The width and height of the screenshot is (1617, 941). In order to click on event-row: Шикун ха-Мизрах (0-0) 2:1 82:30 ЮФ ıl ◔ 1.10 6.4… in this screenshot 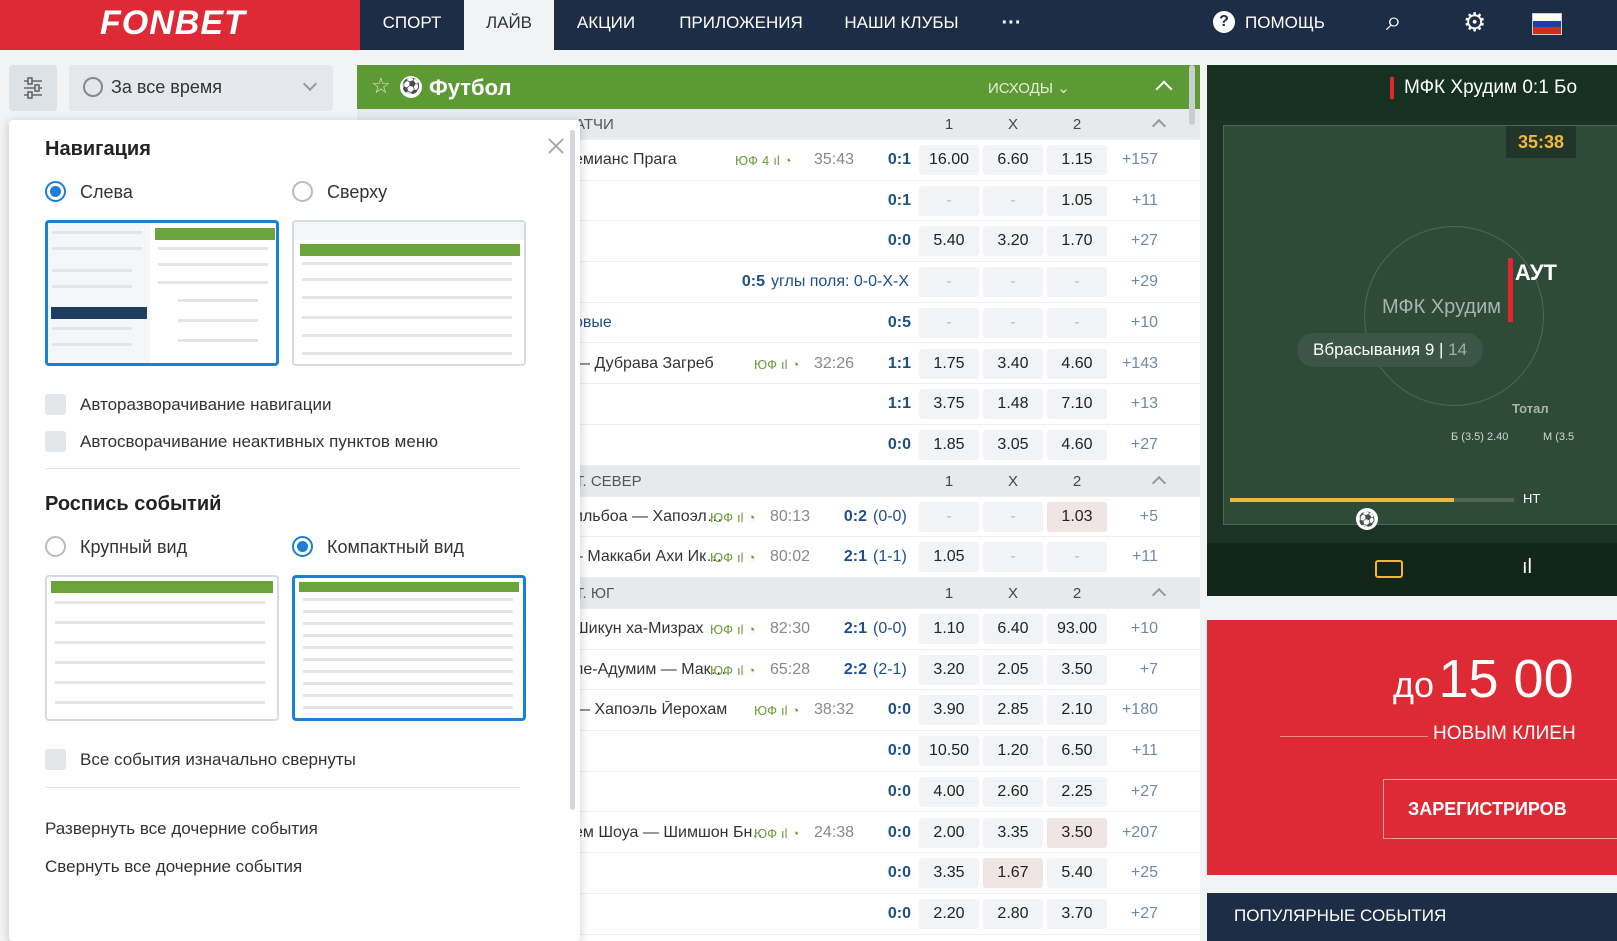, I will do `click(778, 629)`.